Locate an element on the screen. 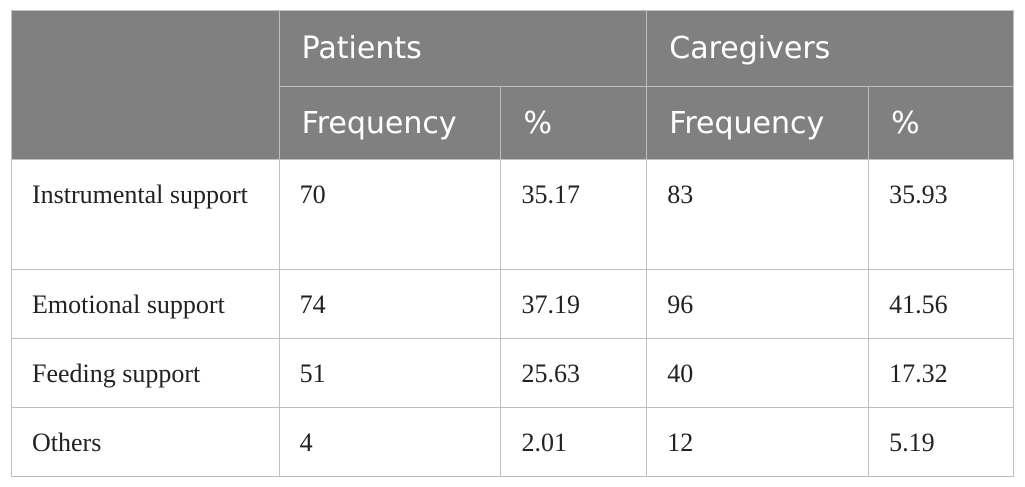  cell: 25.63 is located at coordinates (574, 373).